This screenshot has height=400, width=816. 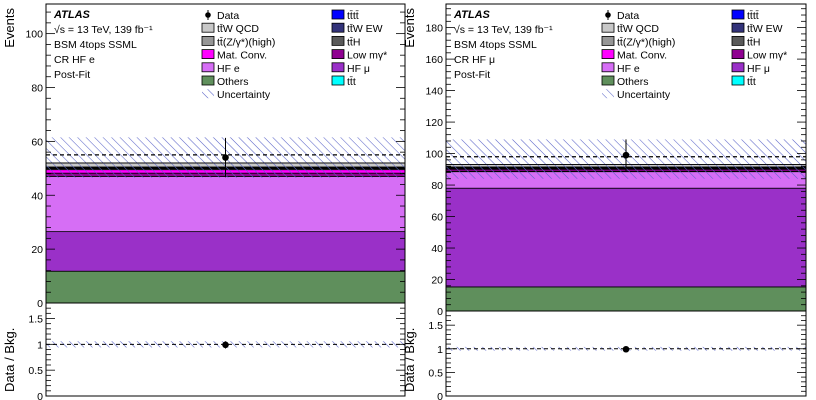 What do you see at coordinates (434, 123) in the screenshot?
I see `y-tick-label: 120` at bounding box center [434, 123].